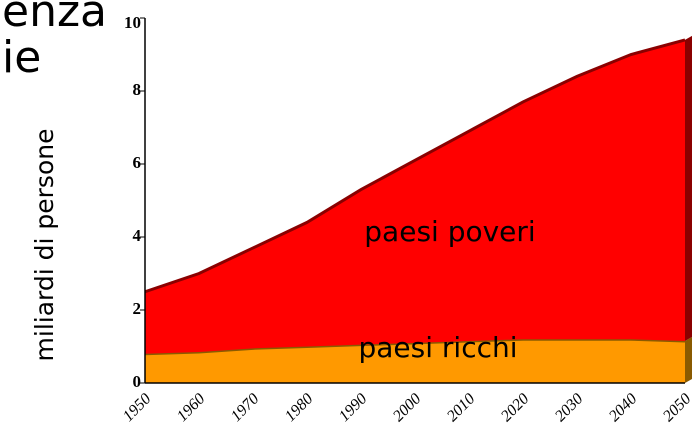  I want to click on area, so click(415, 361).